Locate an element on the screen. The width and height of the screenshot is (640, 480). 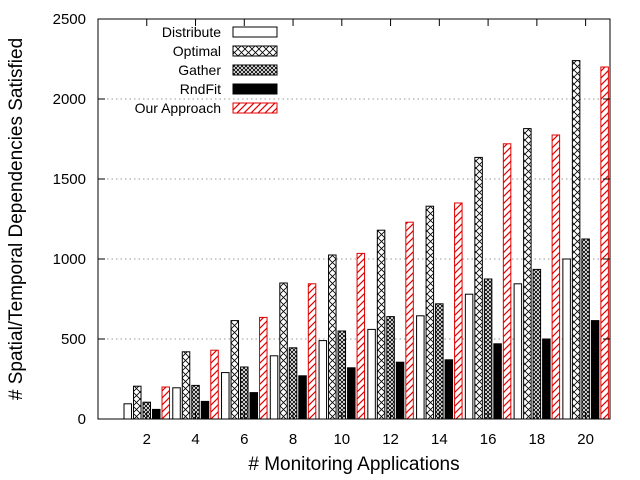
x-axis-title: # Monitoring Applications is located at coordinates (353, 464).